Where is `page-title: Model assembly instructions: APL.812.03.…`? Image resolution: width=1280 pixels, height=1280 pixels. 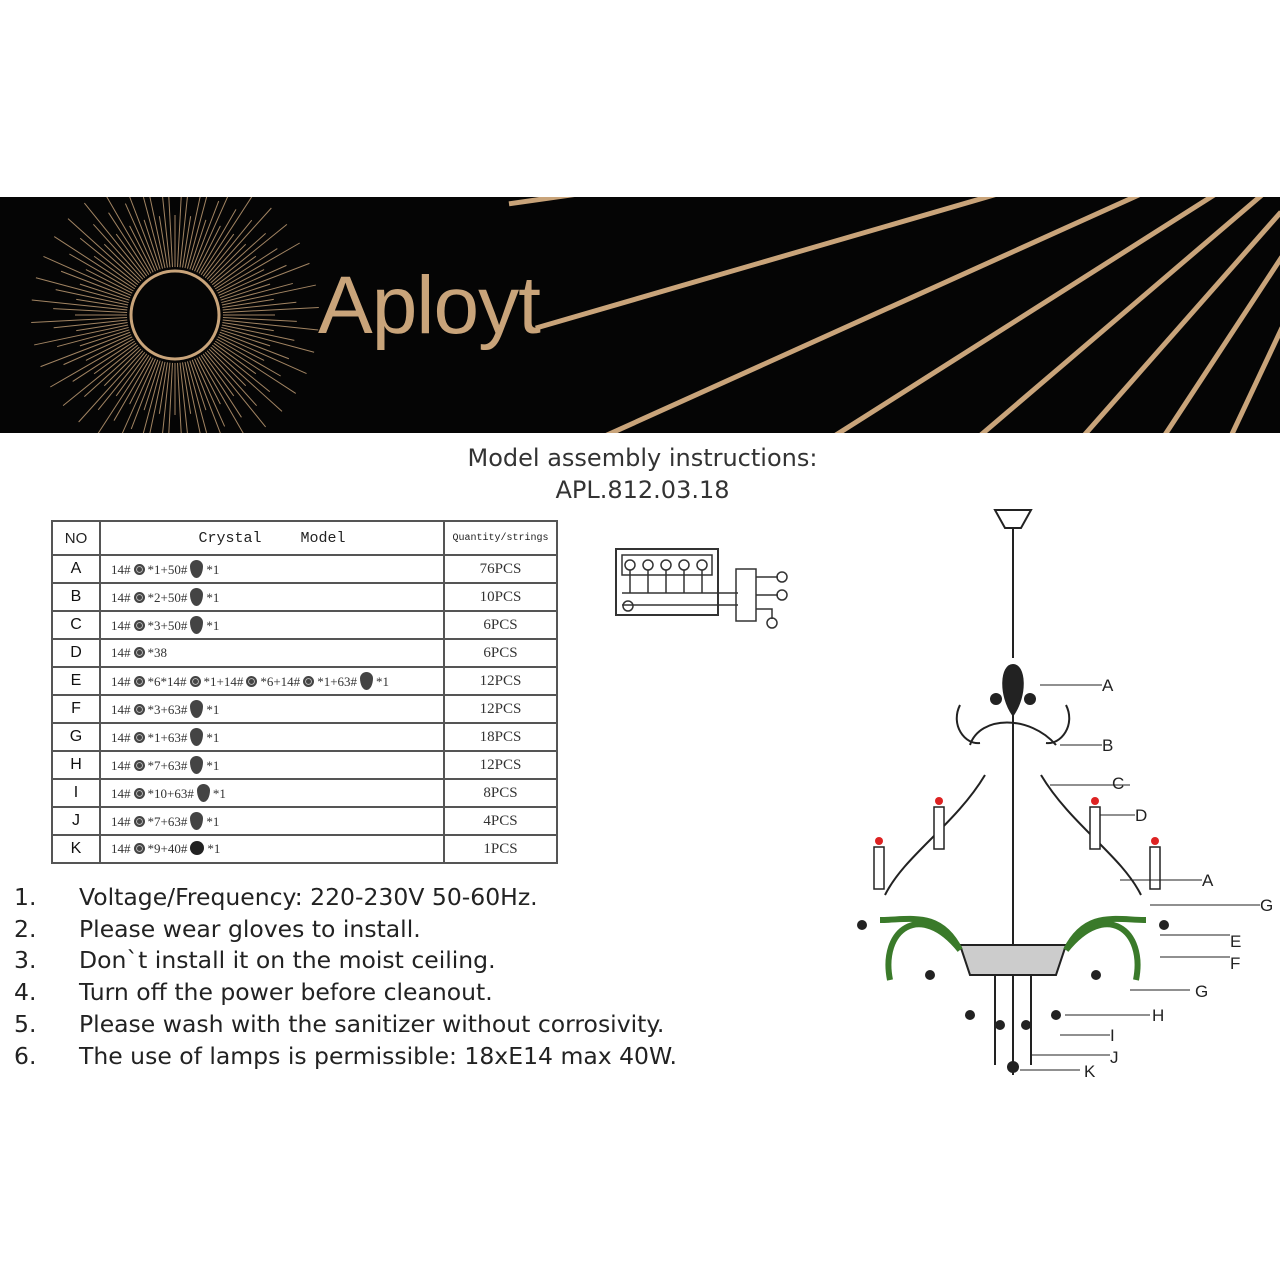
page-title: Model assembly instructions: APL.812.03.… is located at coordinates (640, 474).